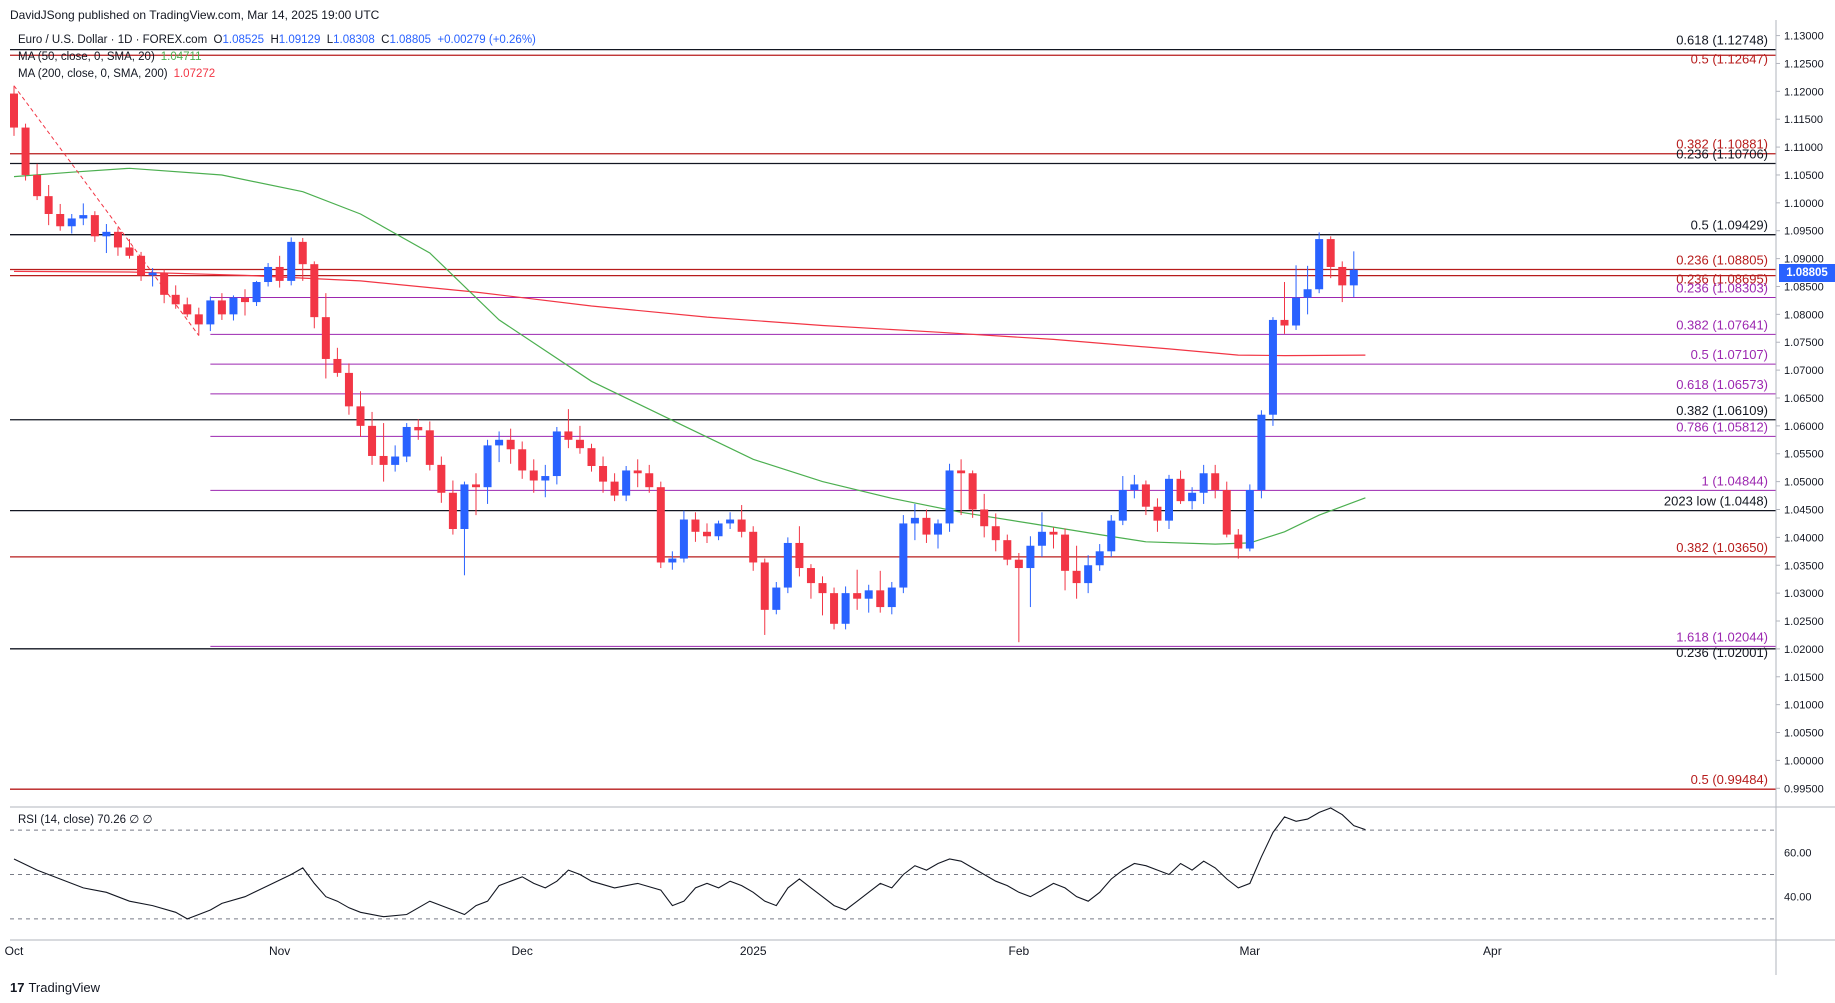  What do you see at coordinates (116, 74) in the screenshot?
I see `ma200-legend: MA (200, close, 0, SMA, 200) 1.07272` at bounding box center [116, 74].